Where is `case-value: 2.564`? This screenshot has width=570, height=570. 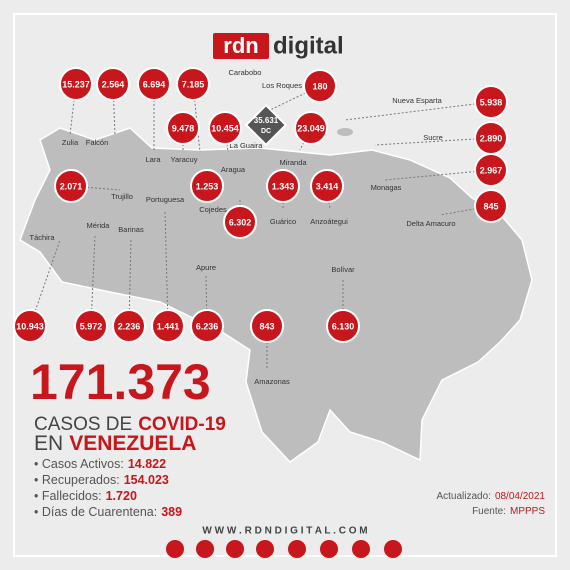
case-value: 2.564 is located at coordinates (113, 84).